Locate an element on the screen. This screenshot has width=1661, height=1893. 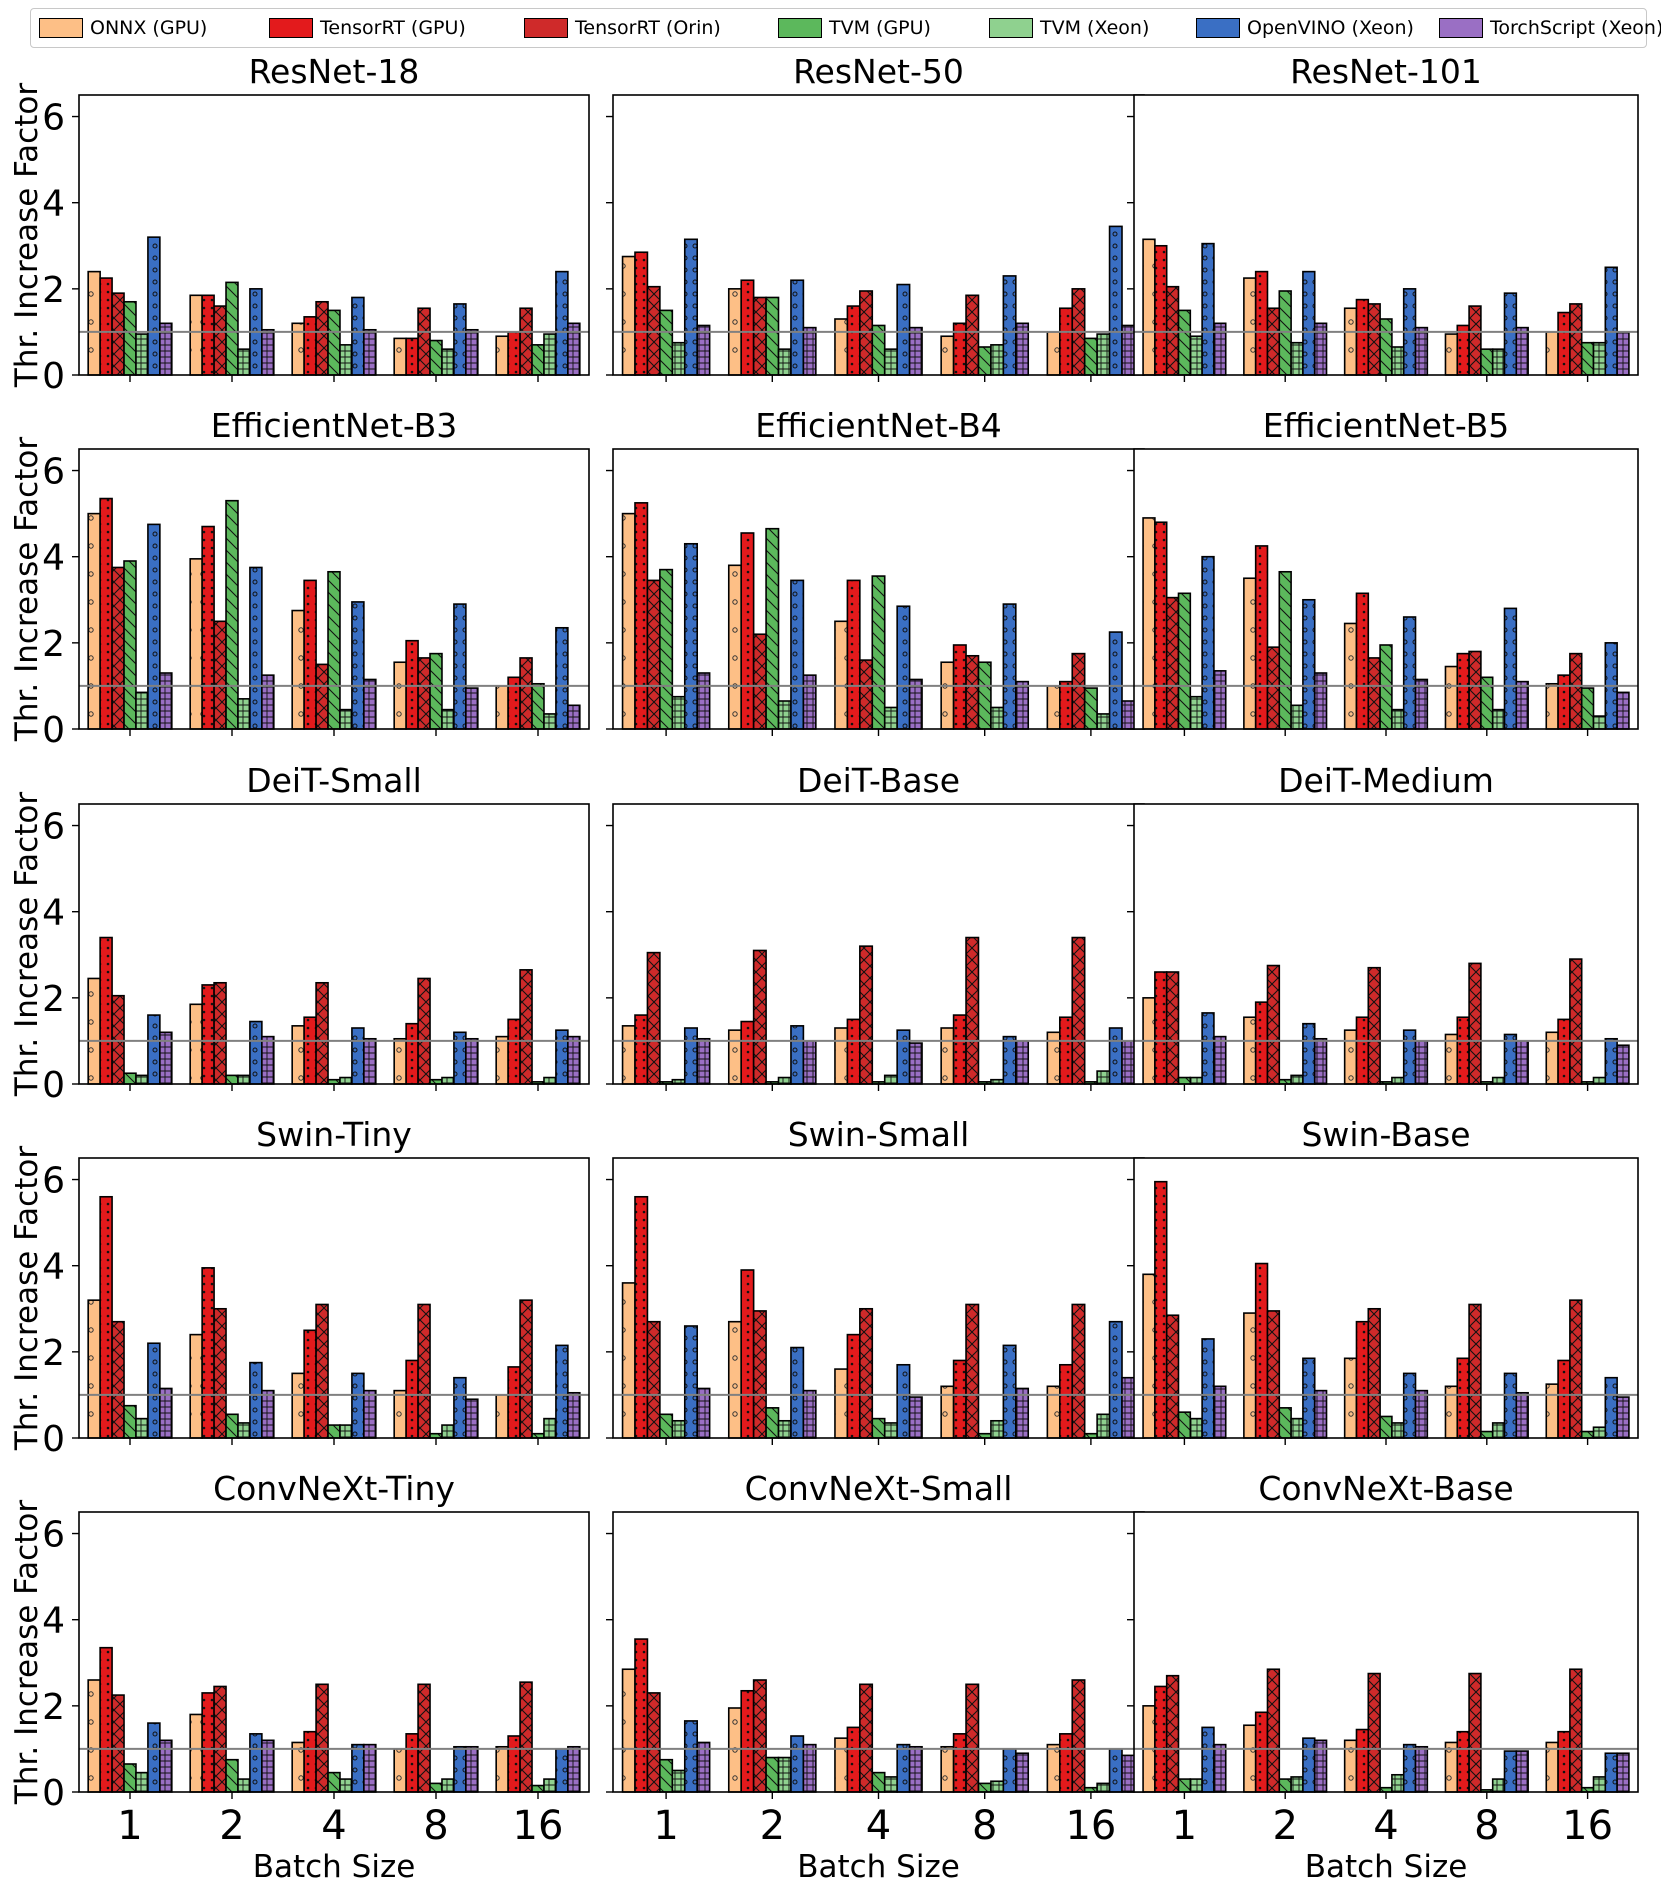
x-axis-label: Batch Size is located at coordinates (1386, 1867).